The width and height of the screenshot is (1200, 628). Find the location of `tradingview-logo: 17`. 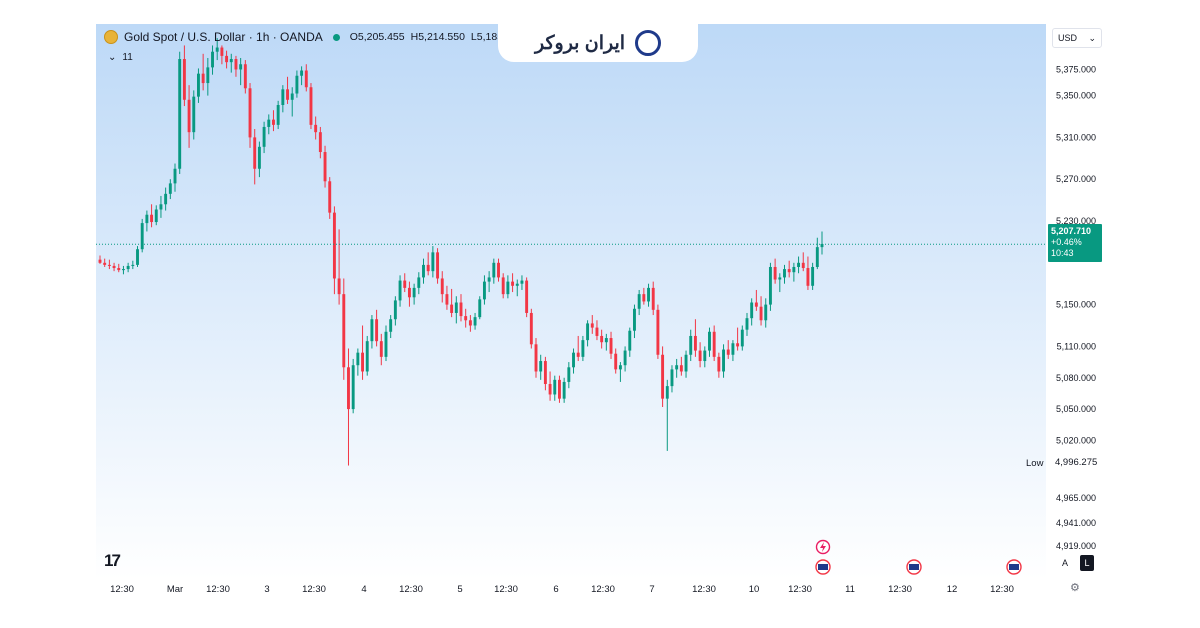

tradingview-logo: 17 is located at coordinates (112, 560).